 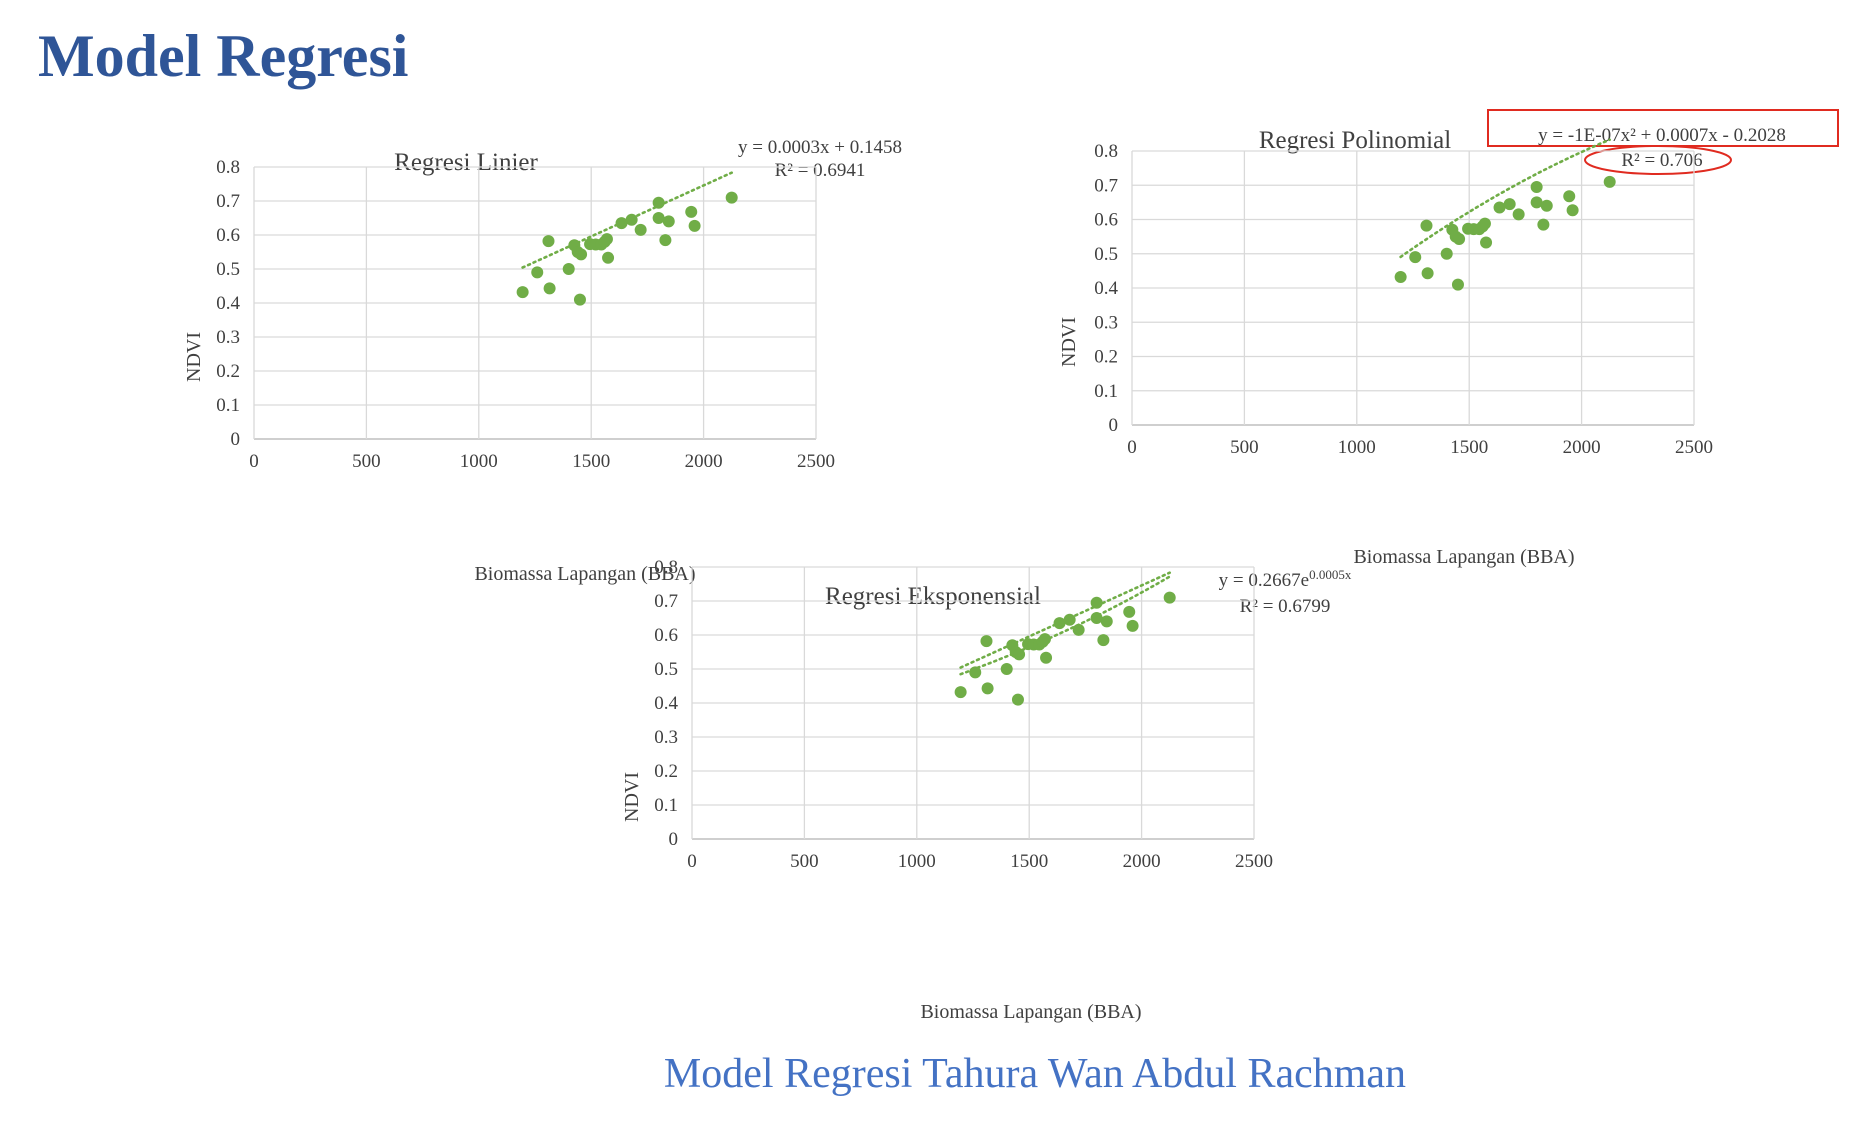 What do you see at coordinates (466, 162) in the screenshot?
I see `chart-title: Regresi Linier` at bounding box center [466, 162].